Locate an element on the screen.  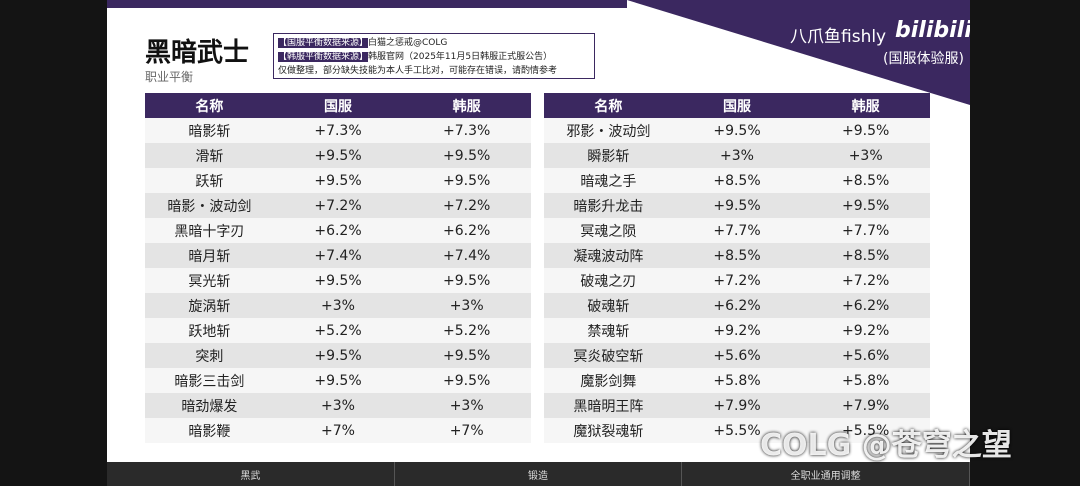
source-tag: 【韩服平衡数据来源】 is located at coordinates (323, 57).